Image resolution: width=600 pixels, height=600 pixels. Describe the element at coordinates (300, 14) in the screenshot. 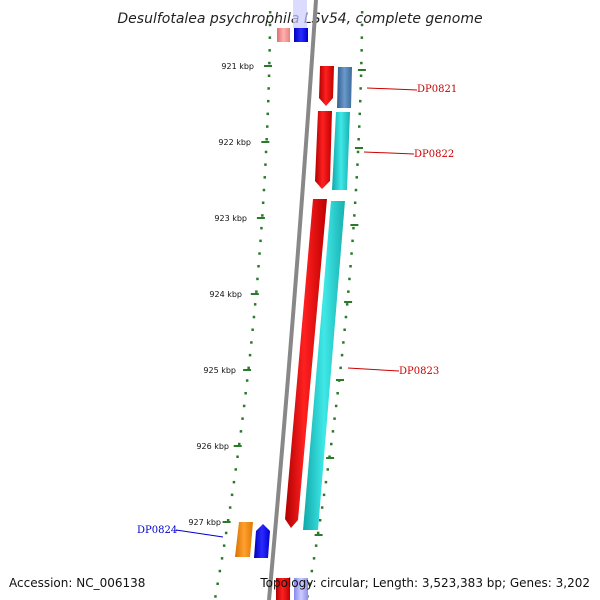

I see `neighbor-gene-top-right` at that location.